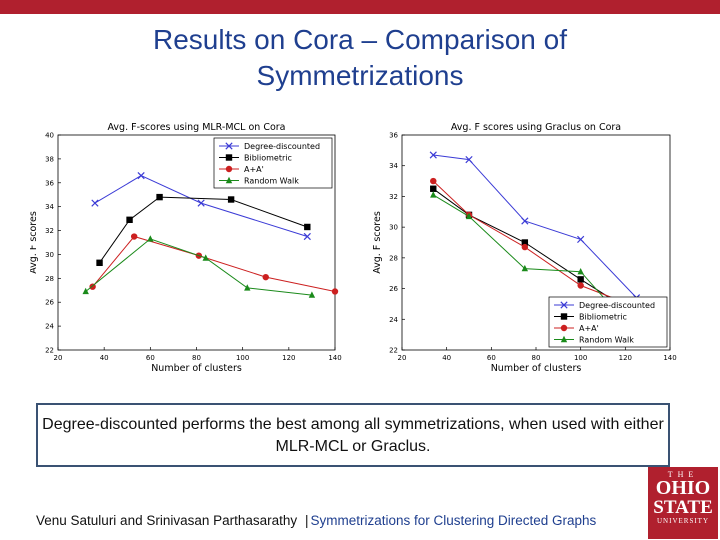 This screenshot has width=720, height=540. I want to click on mlr-series-0-line, so click(201, 206).